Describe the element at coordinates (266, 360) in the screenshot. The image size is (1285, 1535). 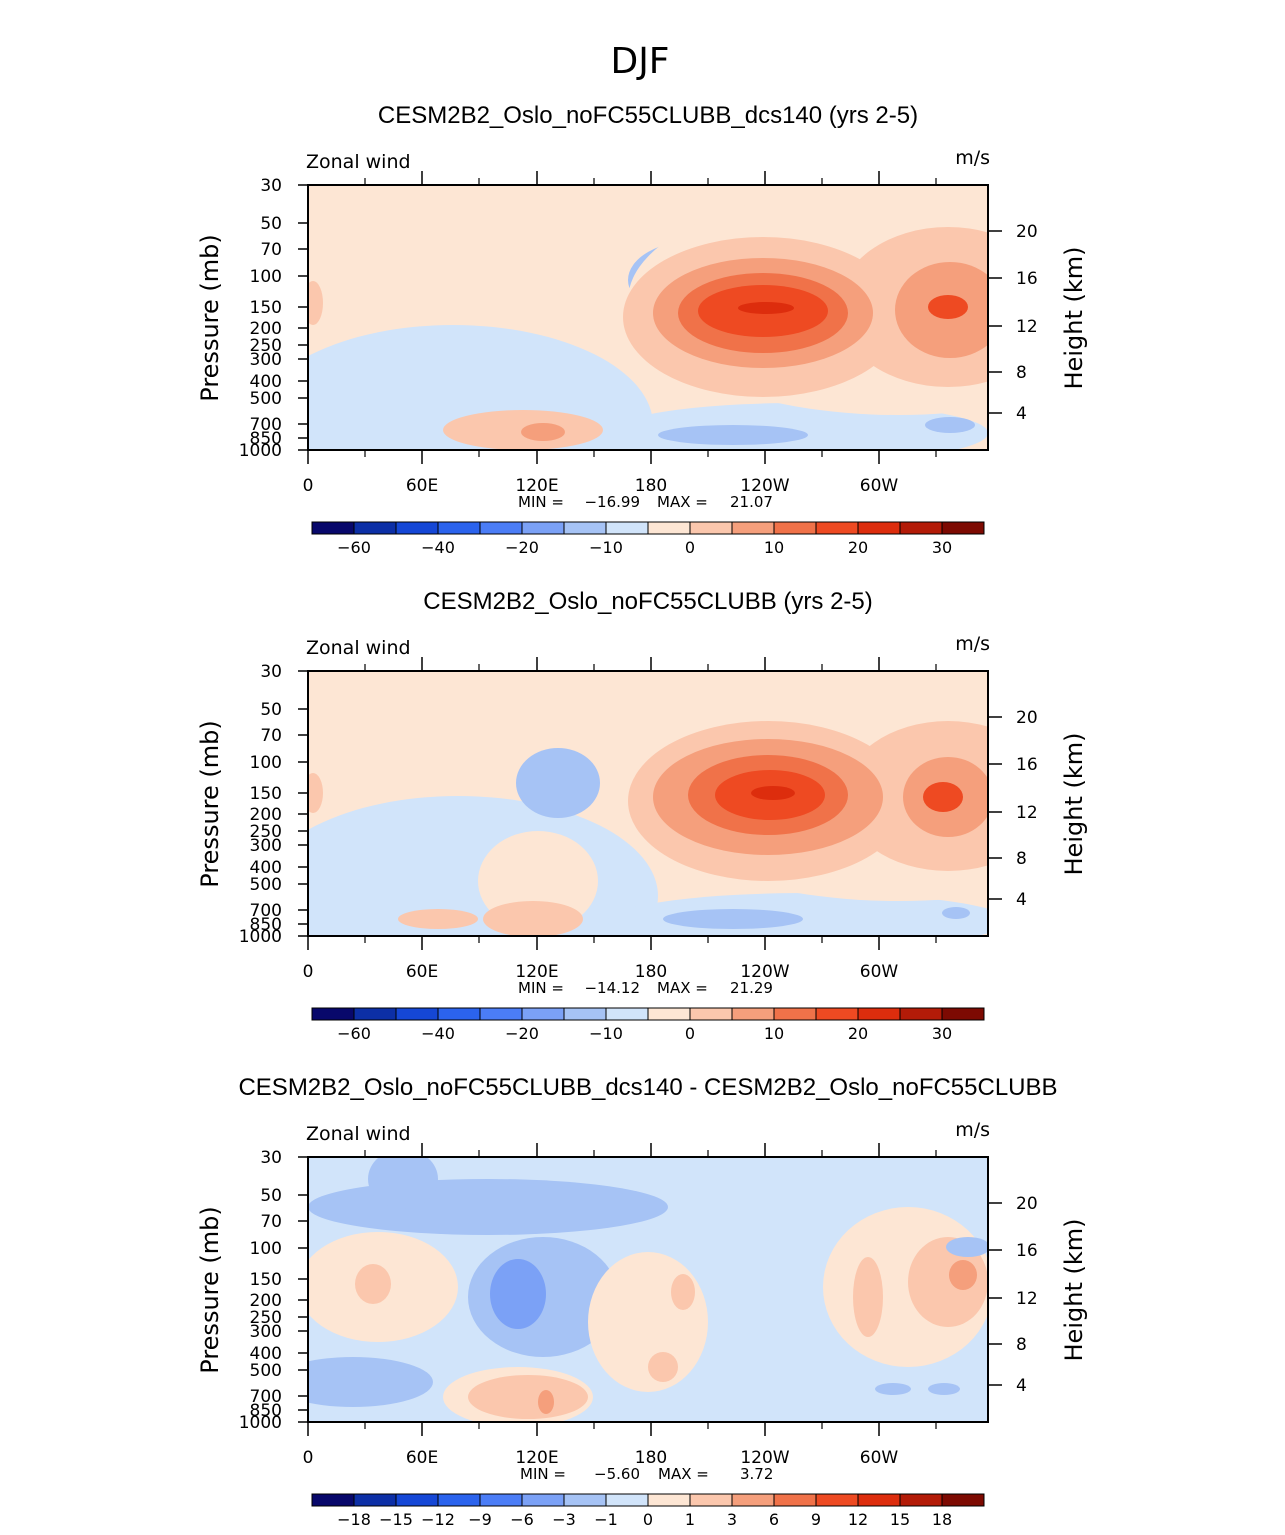
I see `pressure-label-300: 300` at that location.